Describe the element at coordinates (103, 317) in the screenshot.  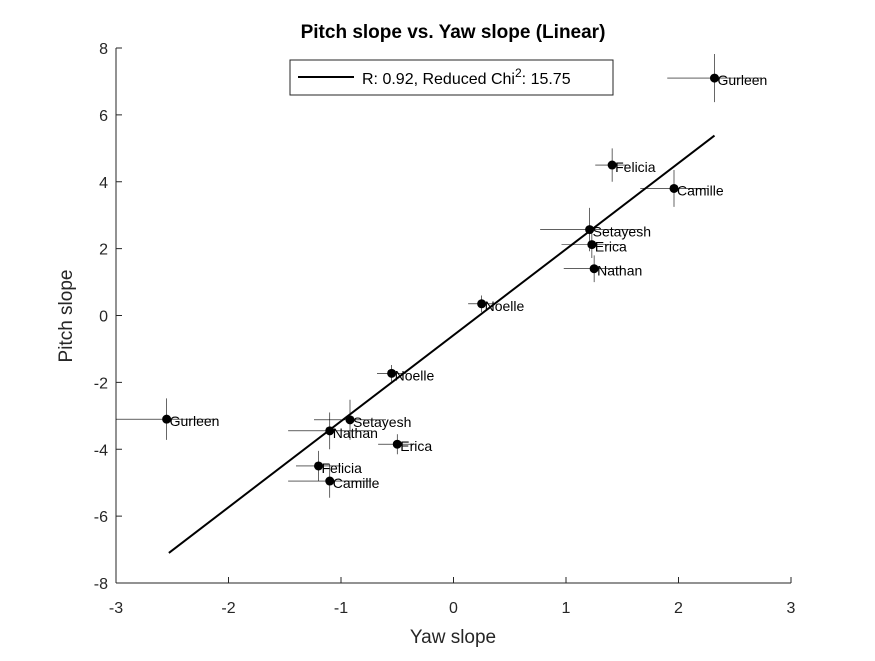
I see `y-tick-label: 0` at that location.